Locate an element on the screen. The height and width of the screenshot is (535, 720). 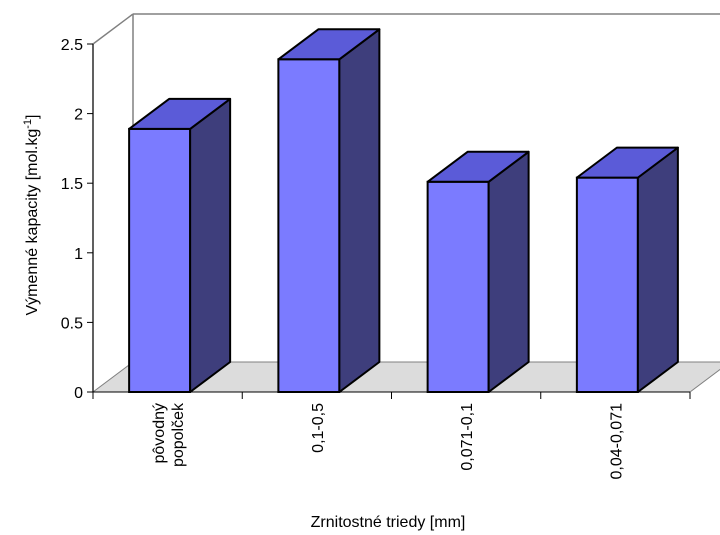
x-tick-label: 0,071-0,1 is located at coordinates (467, 437).